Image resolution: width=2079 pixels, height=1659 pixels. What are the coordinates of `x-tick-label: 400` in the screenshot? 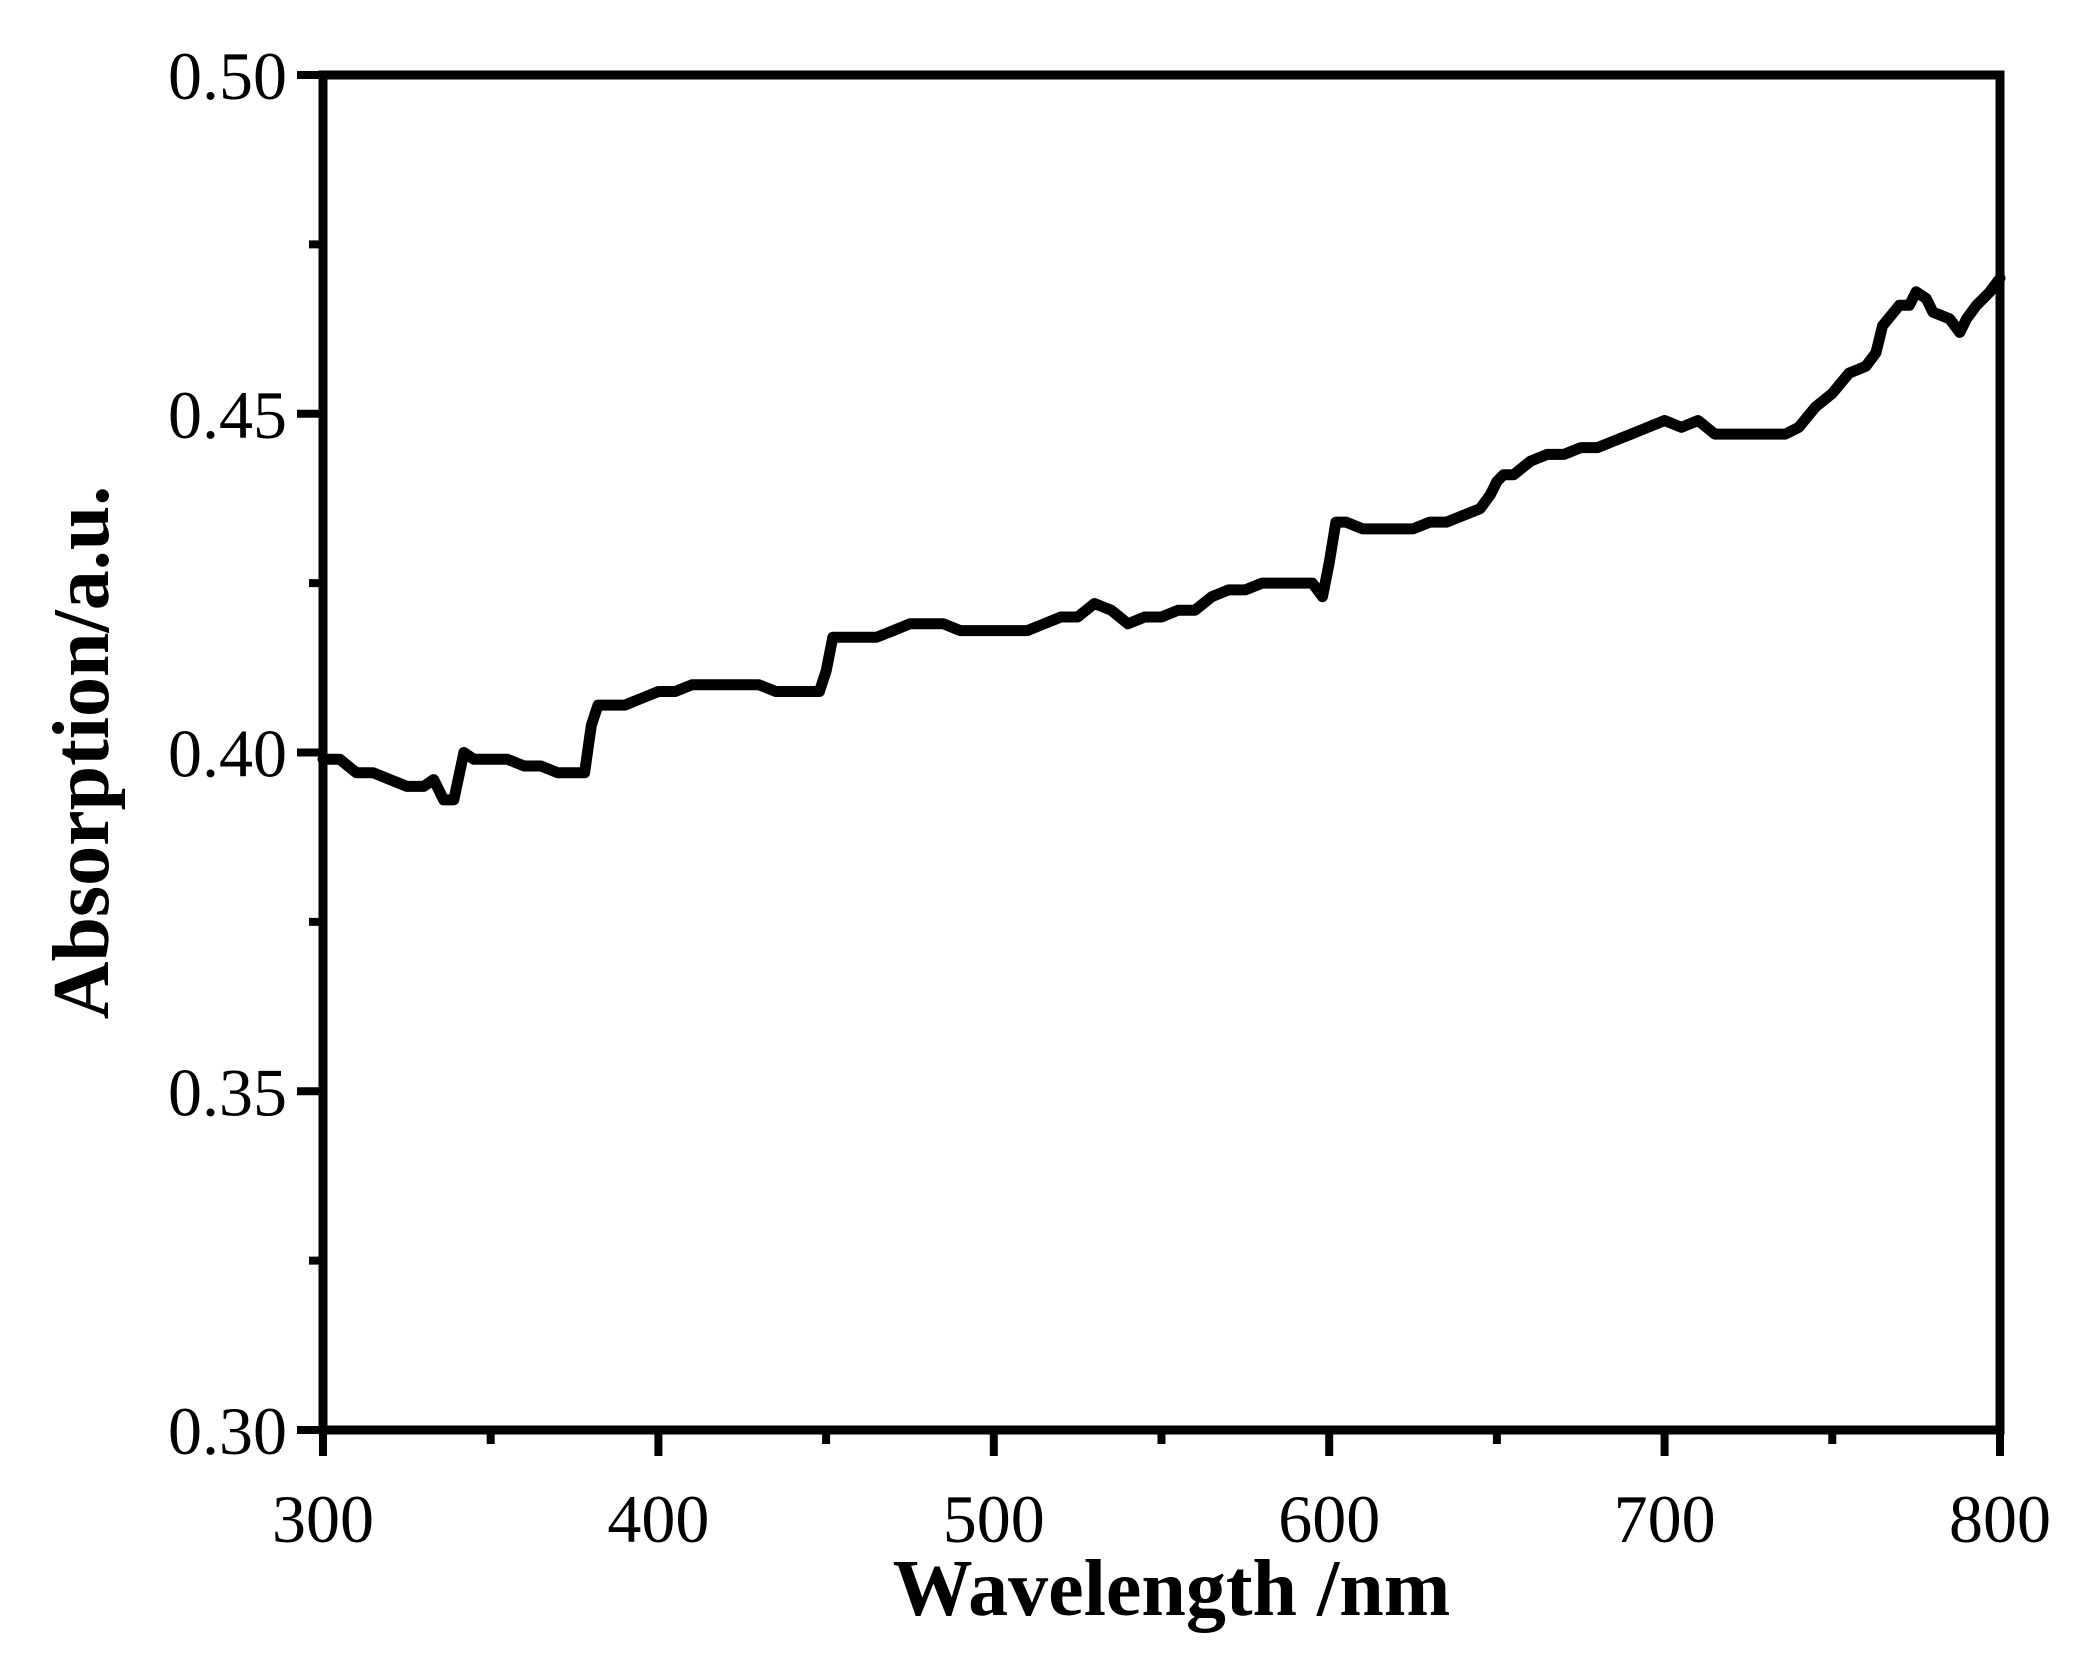 It's located at (658, 1519).